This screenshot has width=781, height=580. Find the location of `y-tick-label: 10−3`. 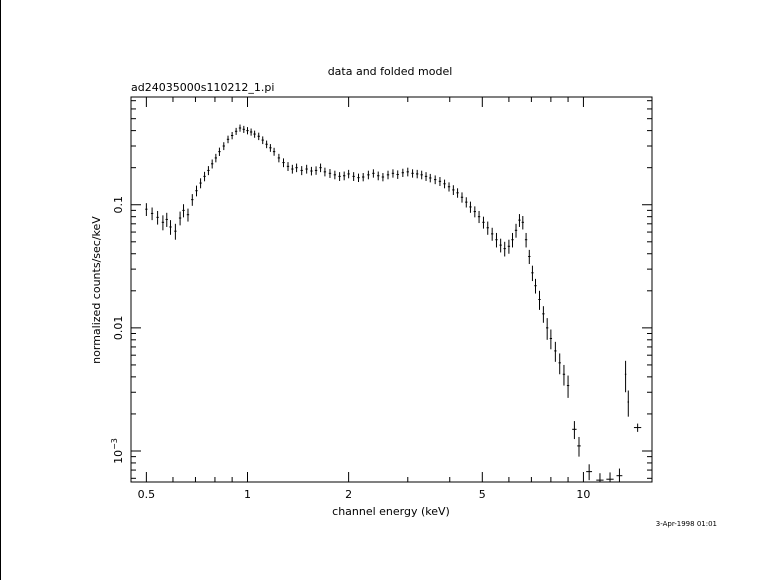

y-tick-label: 10−3 is located at coordinates (117, 451).